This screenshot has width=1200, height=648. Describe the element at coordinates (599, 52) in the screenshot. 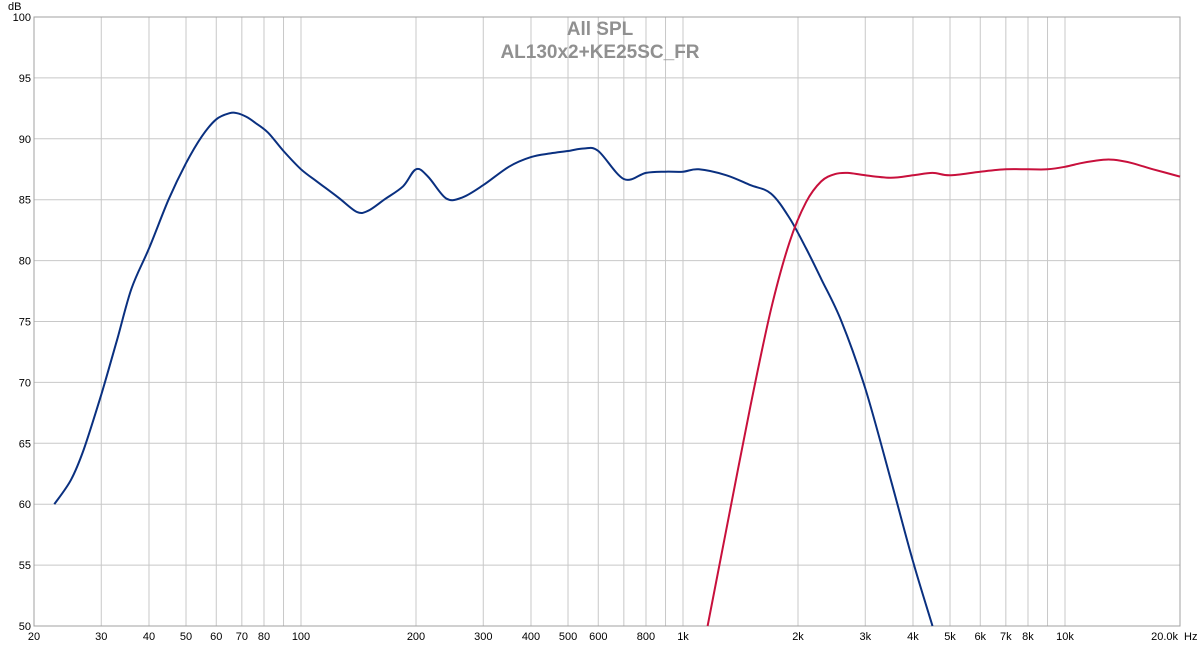

I see `chart-subtitle: AL130x2+KE25SC_FR` at that location.